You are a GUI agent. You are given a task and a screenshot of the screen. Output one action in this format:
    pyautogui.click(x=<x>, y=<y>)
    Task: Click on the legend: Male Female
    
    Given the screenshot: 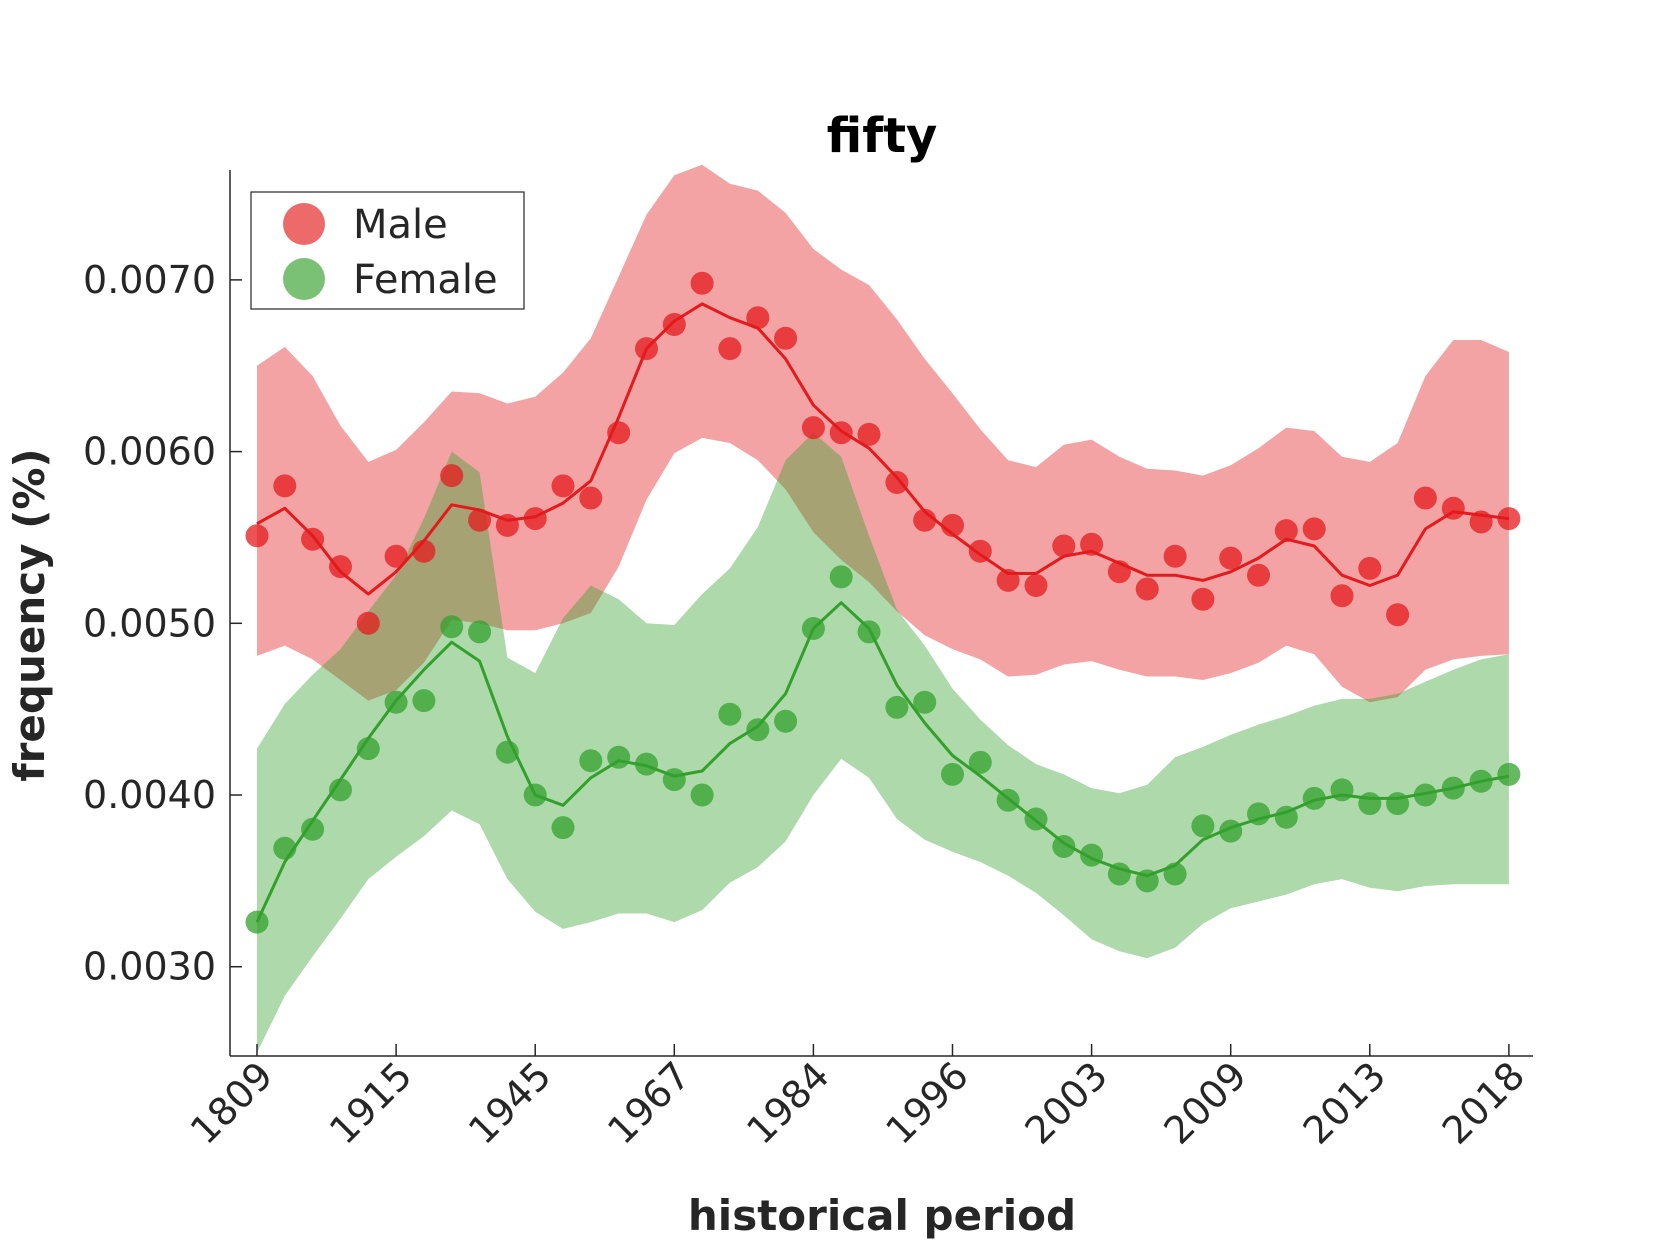 What is the action you would take?
    pyautogui.click(x=387, y=250)
    